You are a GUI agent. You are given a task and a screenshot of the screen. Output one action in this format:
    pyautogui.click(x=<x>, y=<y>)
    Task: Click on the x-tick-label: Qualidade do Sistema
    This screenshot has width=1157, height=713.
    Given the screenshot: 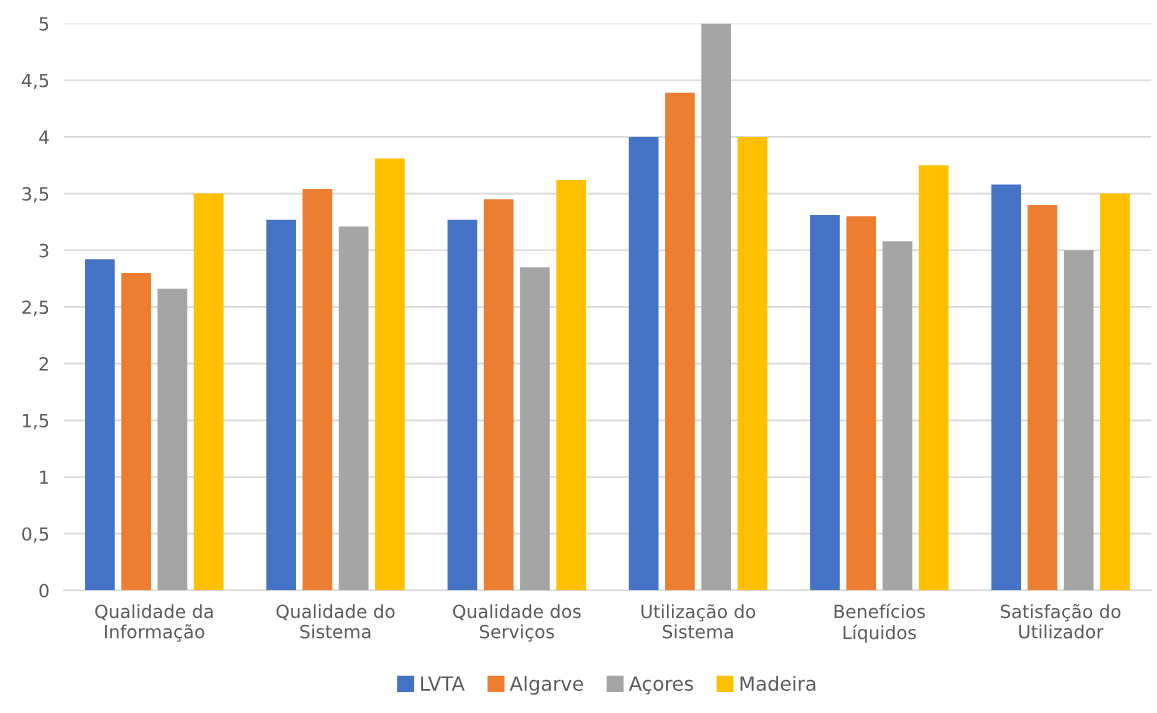 What is the action you would take?
    pyautogui.click(x=335, y=621)
    